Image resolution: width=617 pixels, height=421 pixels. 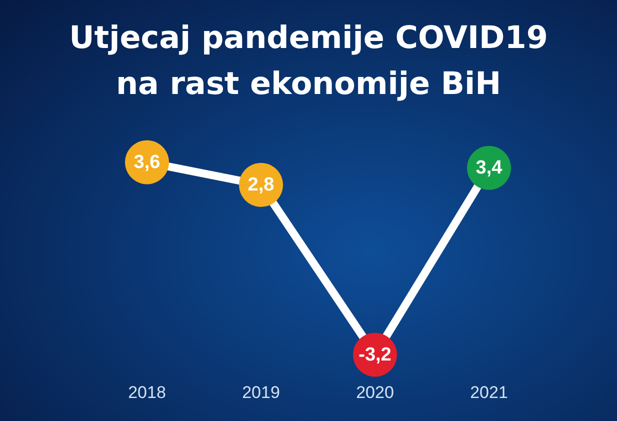 What do you see at coordinates (489, 392) in the screenshot?
I see `x-tick-label: 2021` at bounding box center [489, 392].